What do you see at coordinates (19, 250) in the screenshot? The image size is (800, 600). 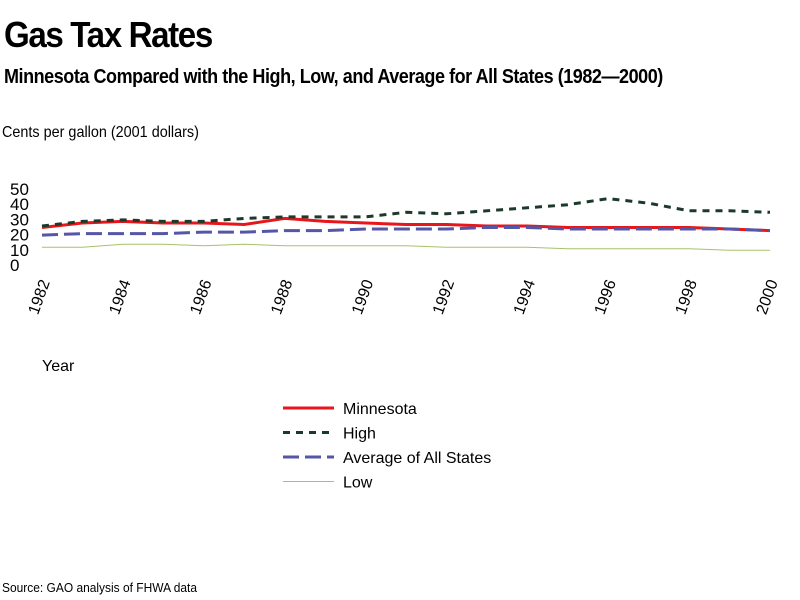 I see `y-tick-label: 10` at bounding box center [19, 250].